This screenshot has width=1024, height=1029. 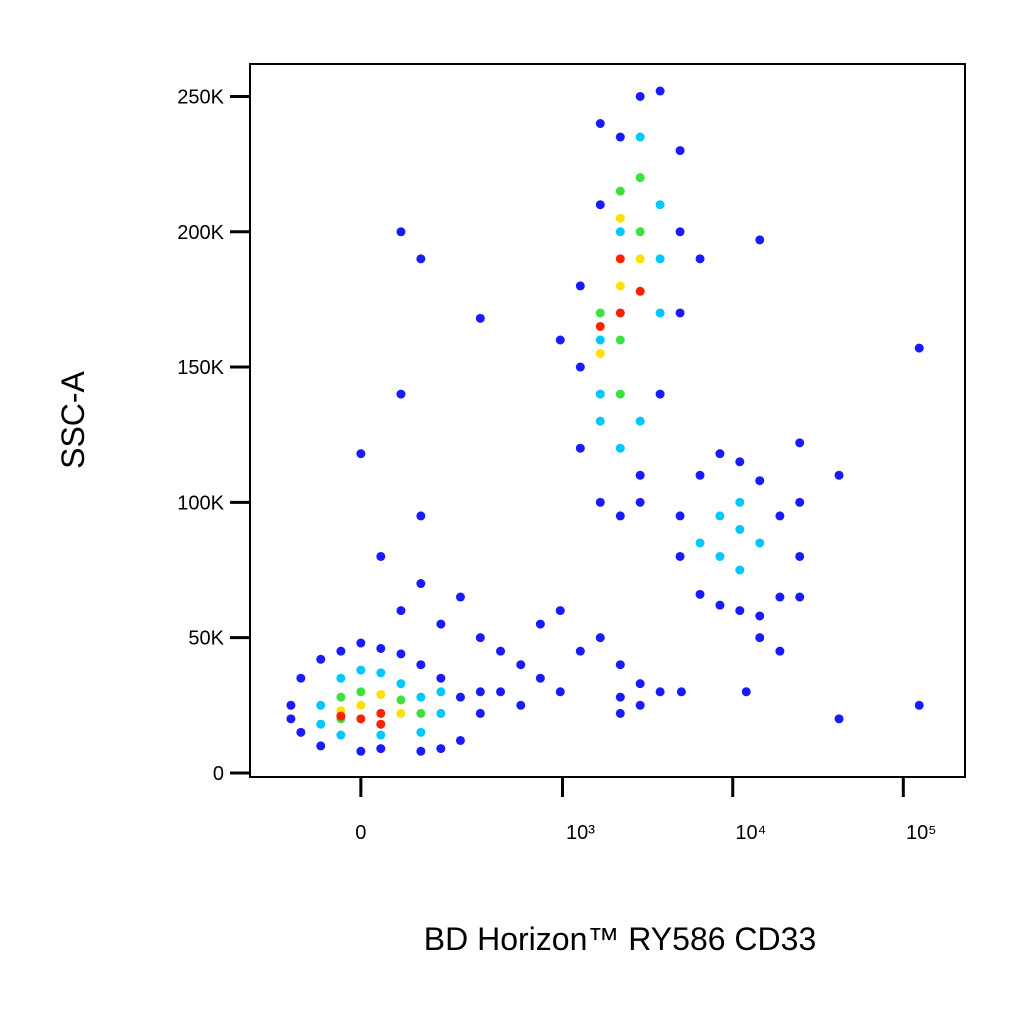 I want to click on y-tick-label: 50K, so click(x=206, y=639).